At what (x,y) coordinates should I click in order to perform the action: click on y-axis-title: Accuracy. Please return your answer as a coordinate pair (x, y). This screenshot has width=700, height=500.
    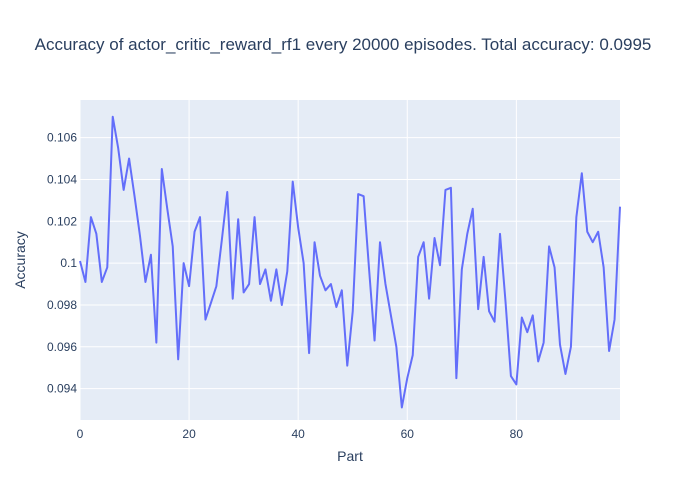
    Looking at the image, I should click on (20, 260).